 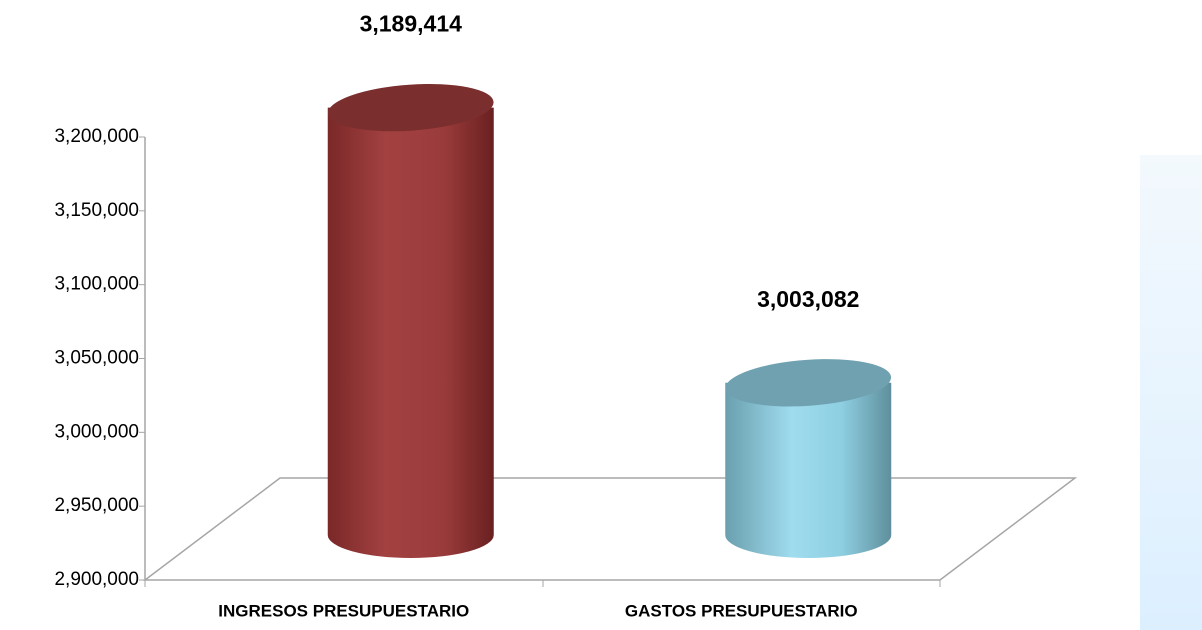 What do you see at coordinates (96, 284) in the screenshot?
I see `y-tick-label: 3,100,000` at bounding box center [96, 284].